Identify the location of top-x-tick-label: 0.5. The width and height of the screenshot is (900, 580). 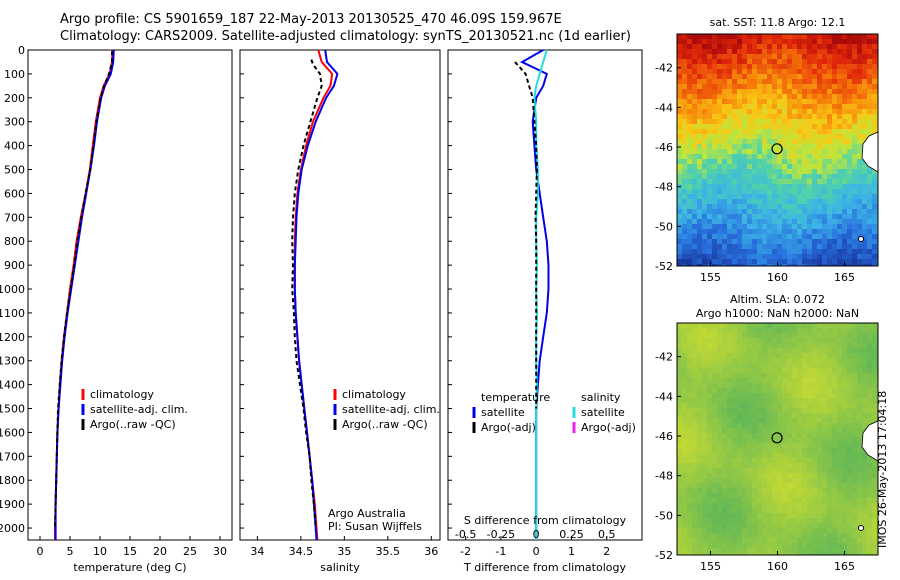
(607, 534).